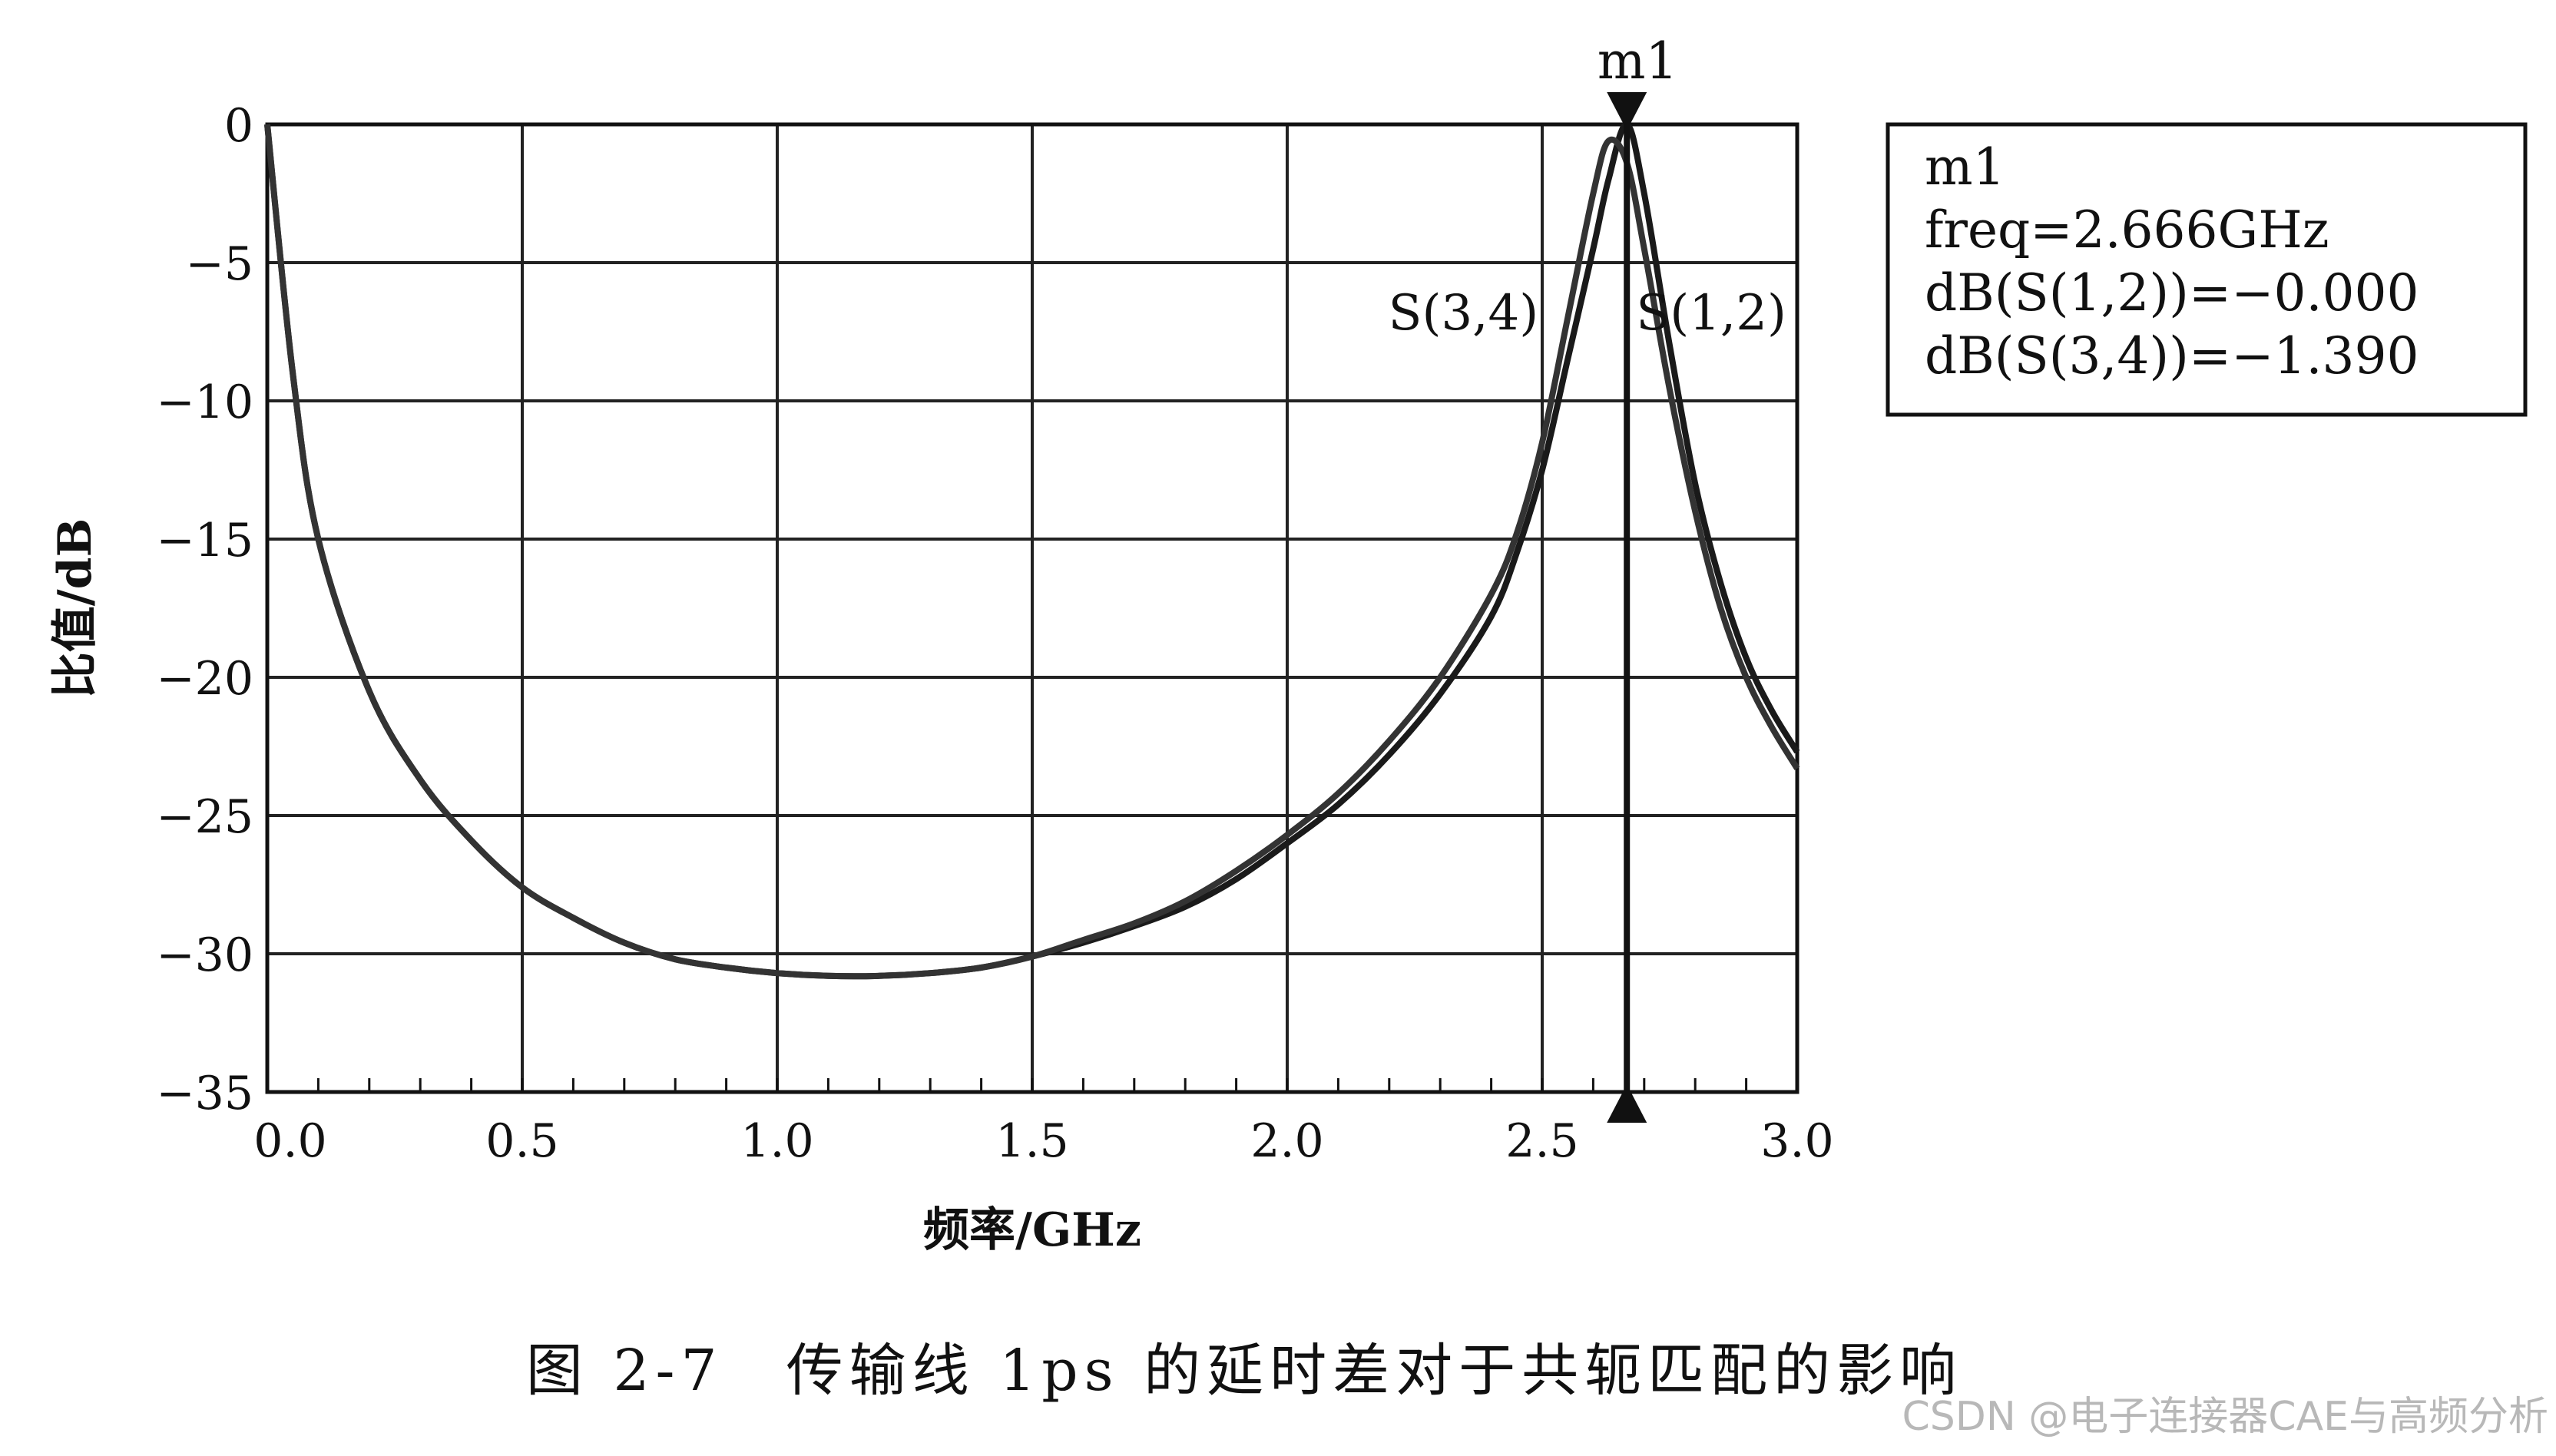 This screenshot has height=1456, width=2556. Describe the element at coordinates (1244, 1371) in the screenshot. I see `figure-caption: 图 2-7 传输线 1ps 的延时差对于共轭匹配的影响` at that location.